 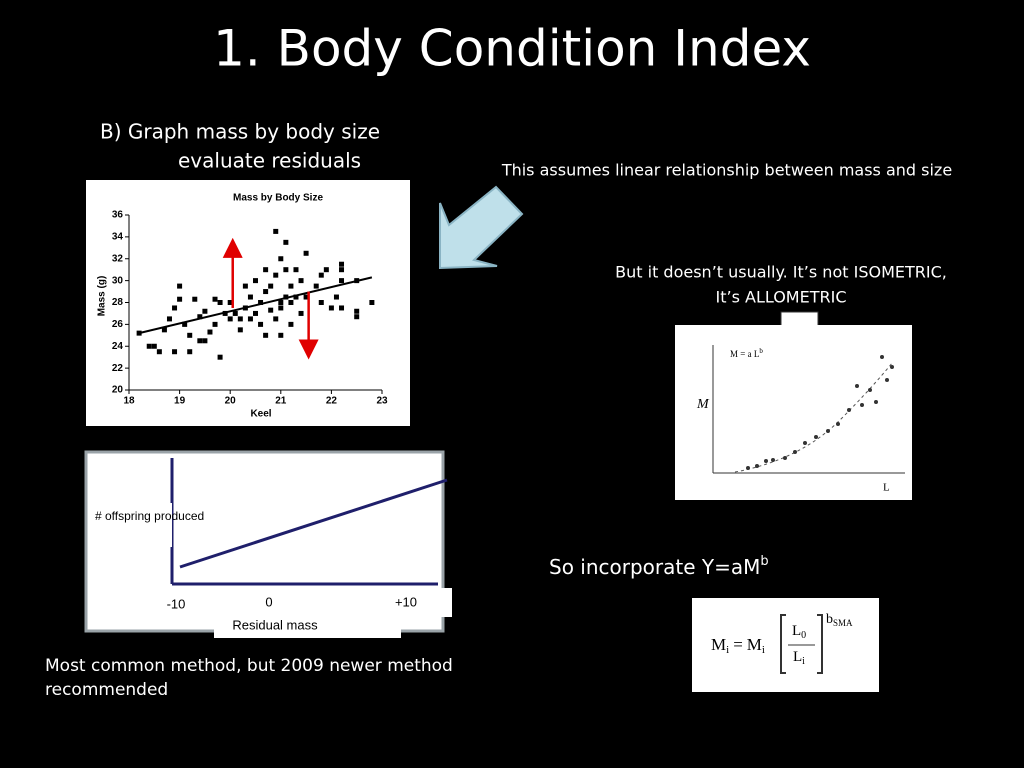 I want to click on note: So incorporate Y=aMb, so click(x=659, y=566).